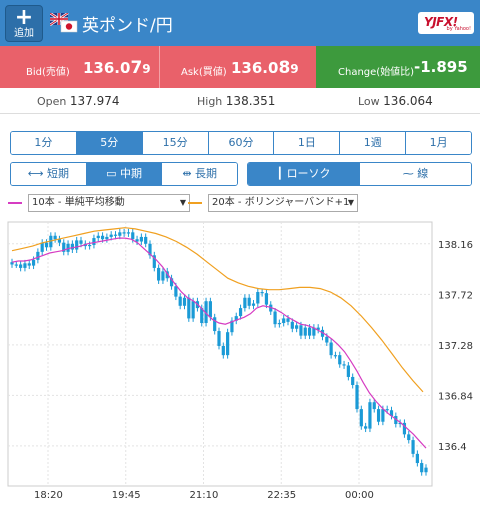  I want to click on timeframe-tab-4: 1日, so click(306, 143).